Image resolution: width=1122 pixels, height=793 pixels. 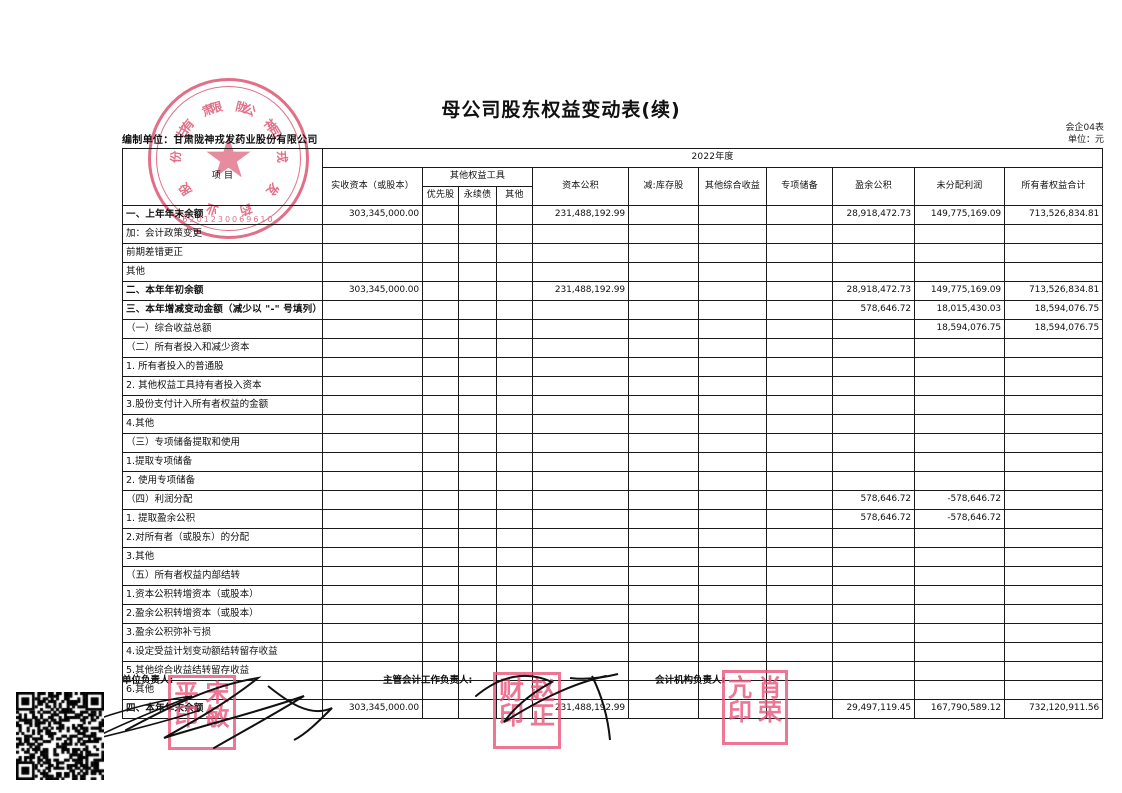 What do you see at coordinates (959, 310) in the screenshot?
I see `cell-value: 18,015,430.03` at bounding box center [959, 310].